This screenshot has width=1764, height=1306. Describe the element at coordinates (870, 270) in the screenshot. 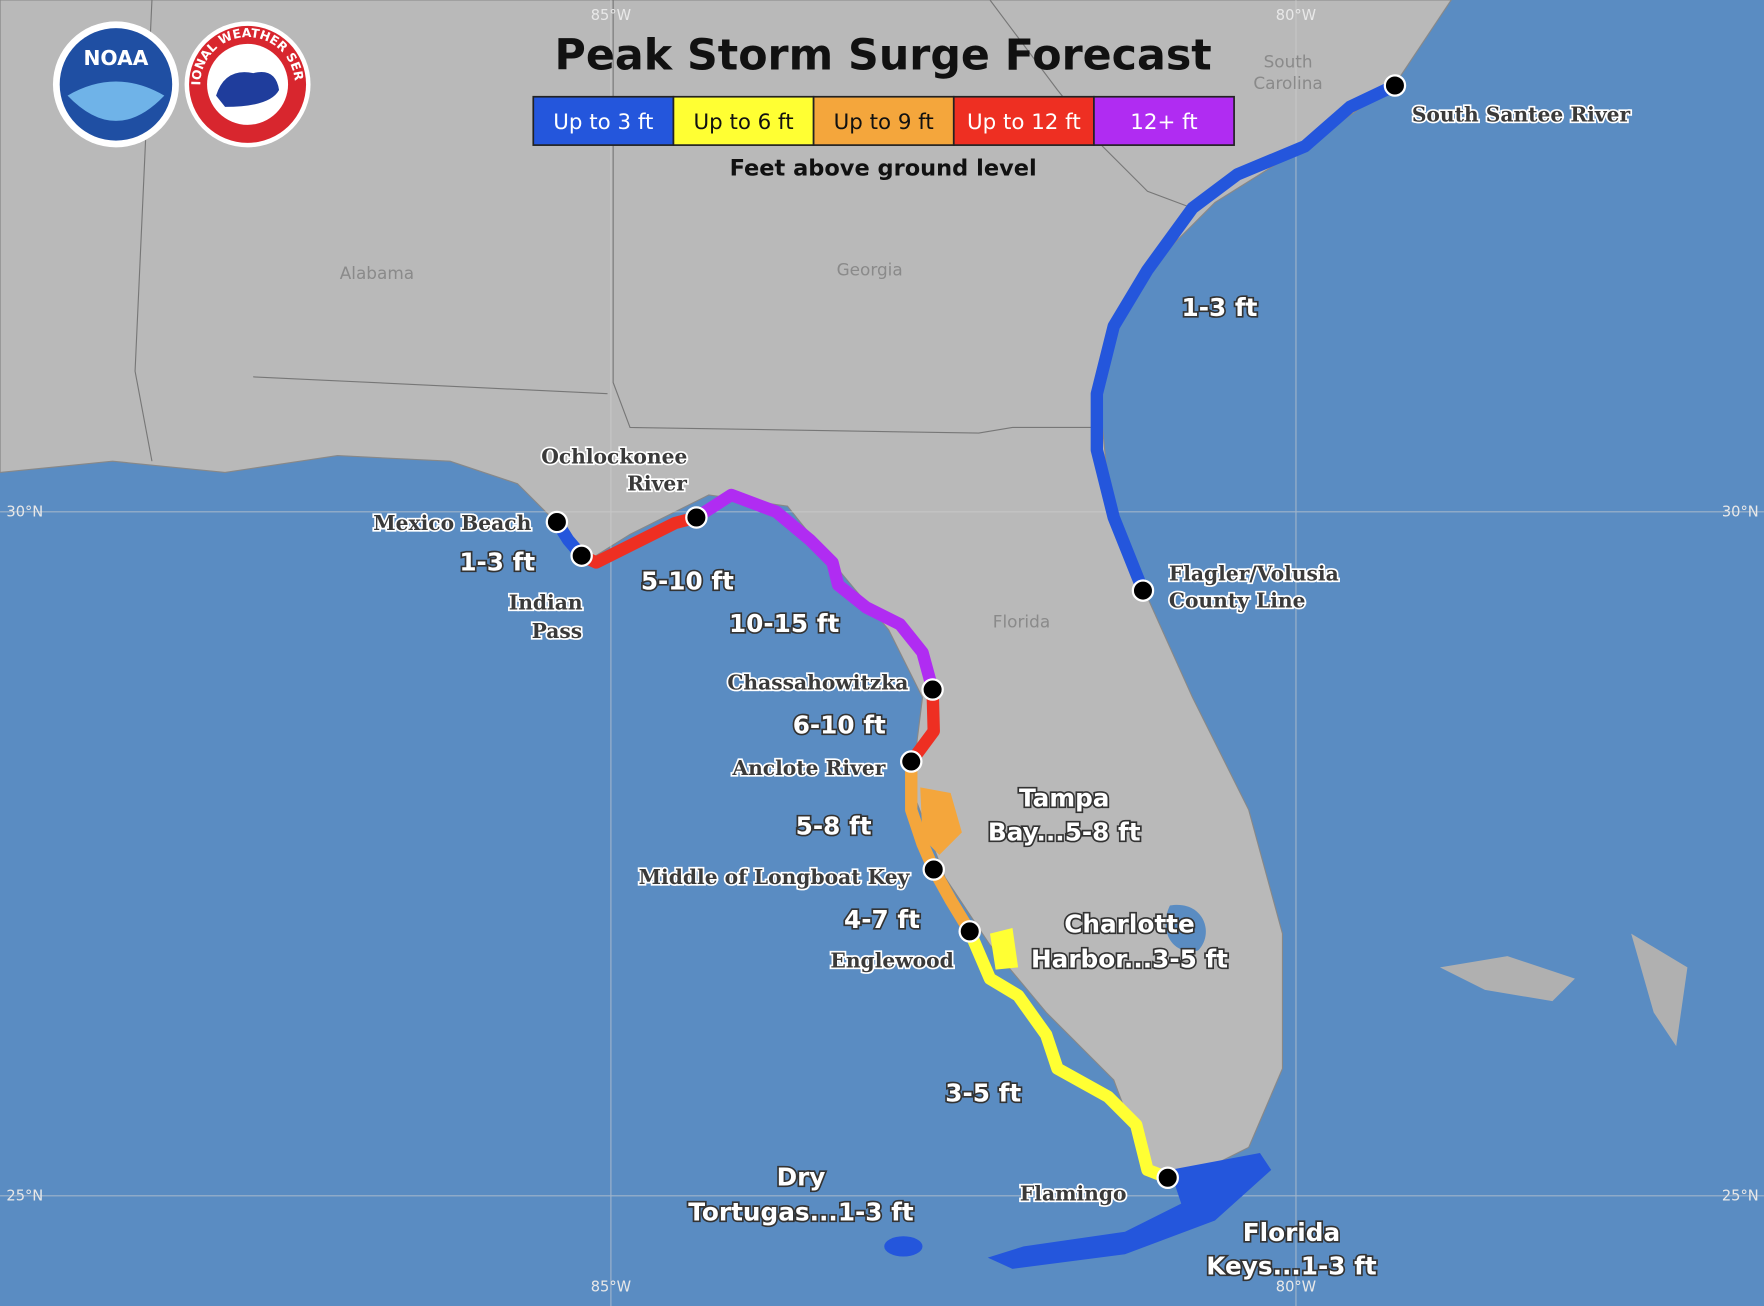

I see `state-label: Georgia` at that location.